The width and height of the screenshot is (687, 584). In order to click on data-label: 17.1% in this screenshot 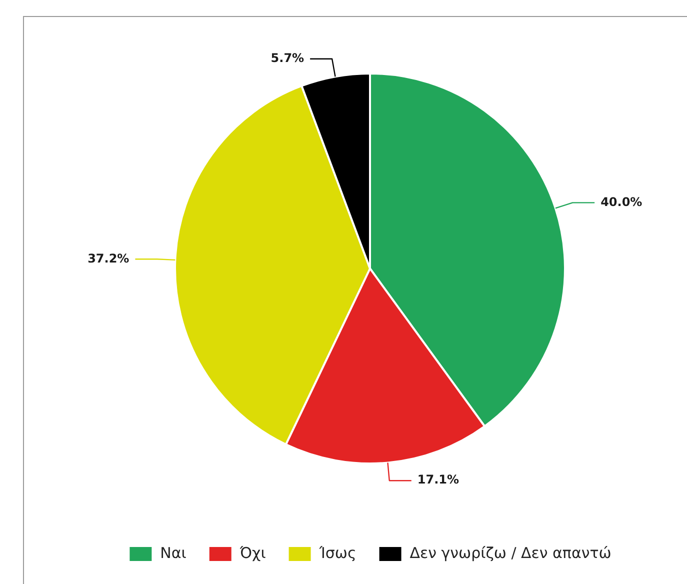, I will do `click(438, 479)`.